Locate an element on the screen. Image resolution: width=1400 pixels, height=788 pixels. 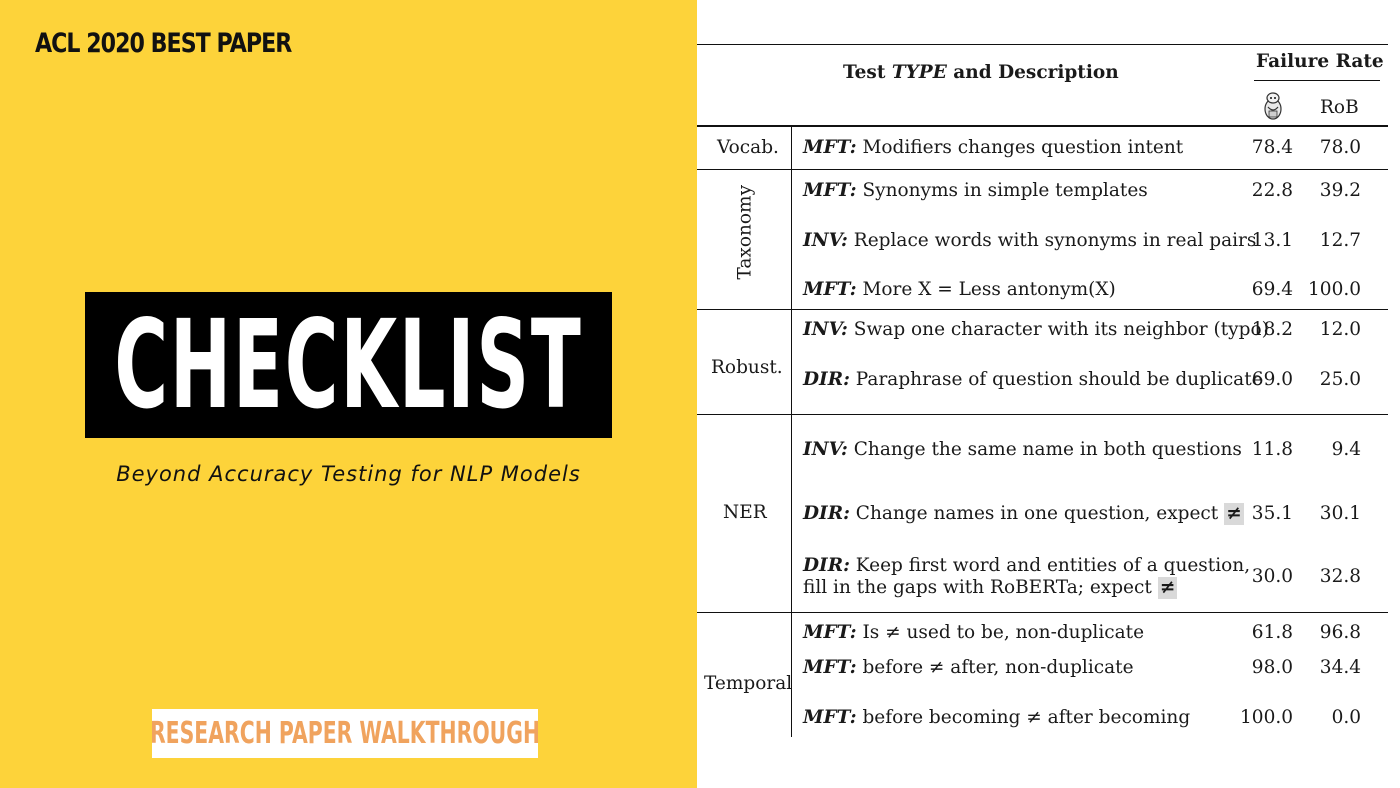
group-label: Robust. is located at coordinates (747, 367).